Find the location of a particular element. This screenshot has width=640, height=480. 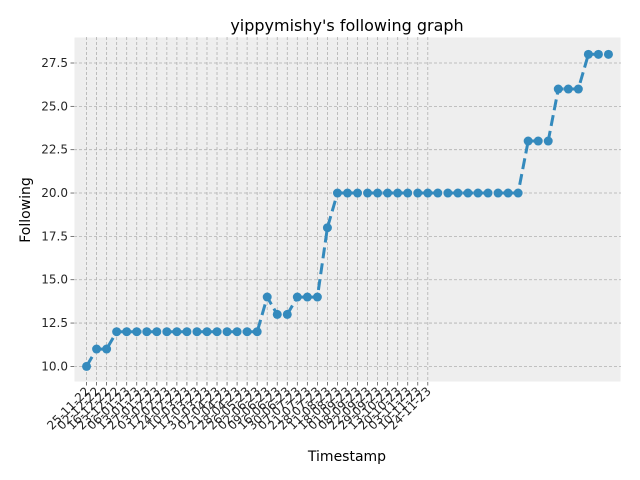

chart-title: yippymishy's following graph is located at coordinates (346, 25).